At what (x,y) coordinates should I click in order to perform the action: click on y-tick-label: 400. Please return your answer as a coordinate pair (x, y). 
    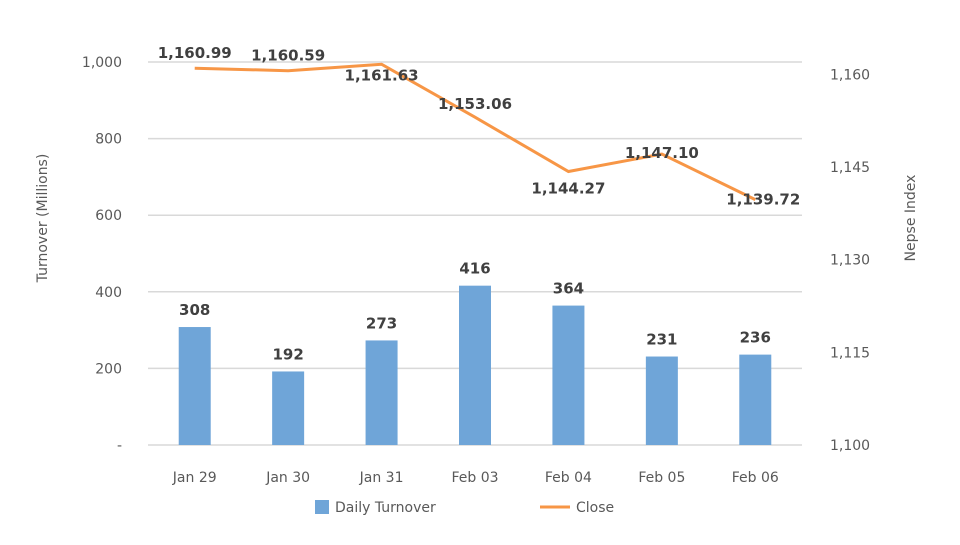
    Looking at the image, I should click on (108, 293).